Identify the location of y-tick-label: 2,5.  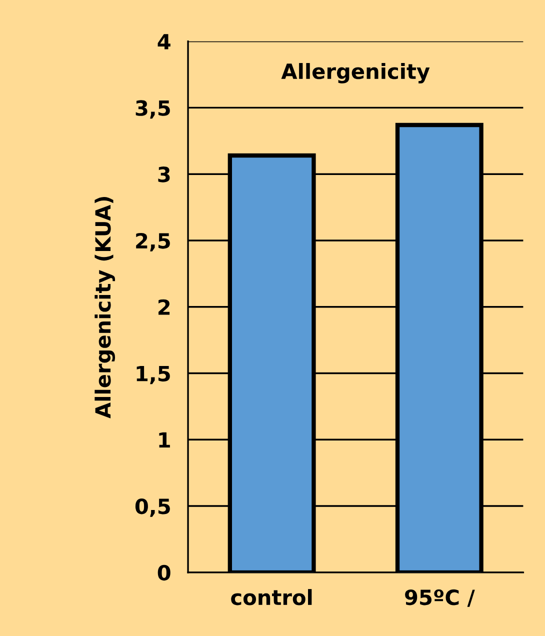
(153, 242).